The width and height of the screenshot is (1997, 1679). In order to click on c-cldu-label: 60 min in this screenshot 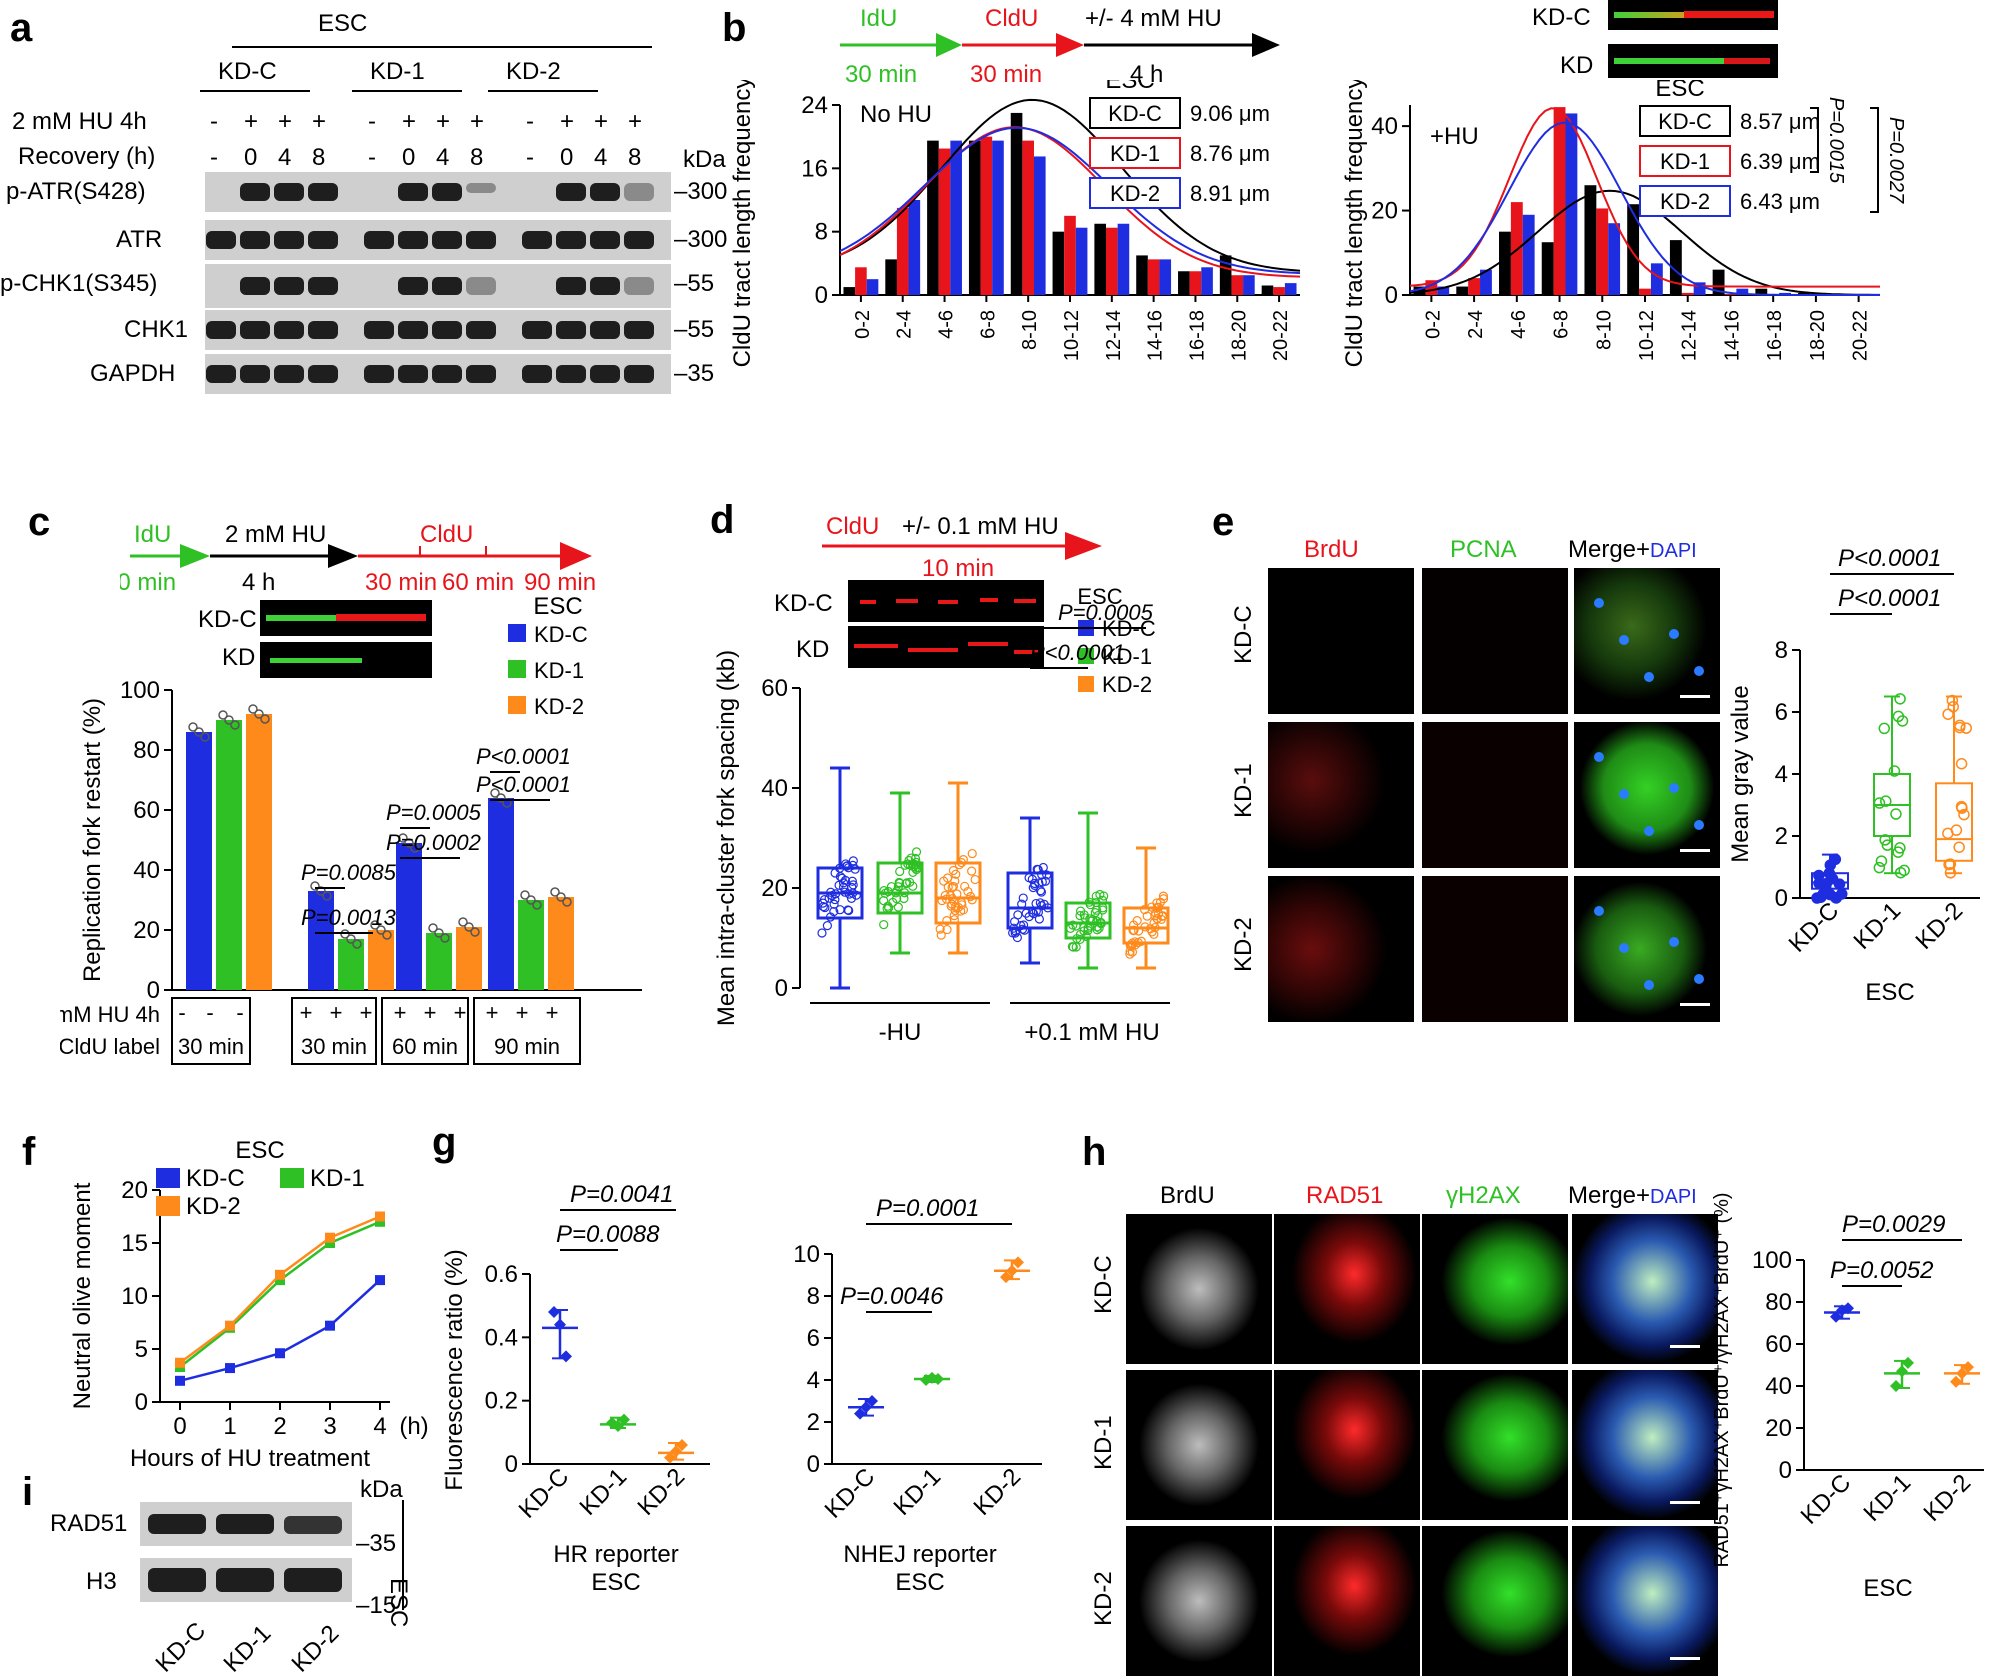, I will do `click(425, 1046)`.